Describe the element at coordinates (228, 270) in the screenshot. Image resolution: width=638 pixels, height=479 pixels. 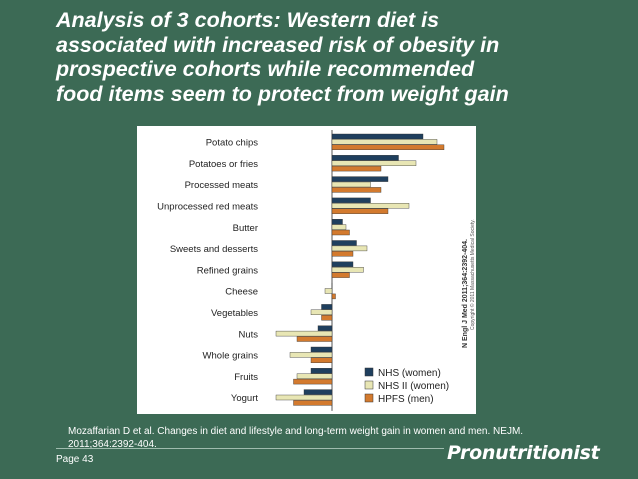
I see `category-label: Refined grains` at that location.